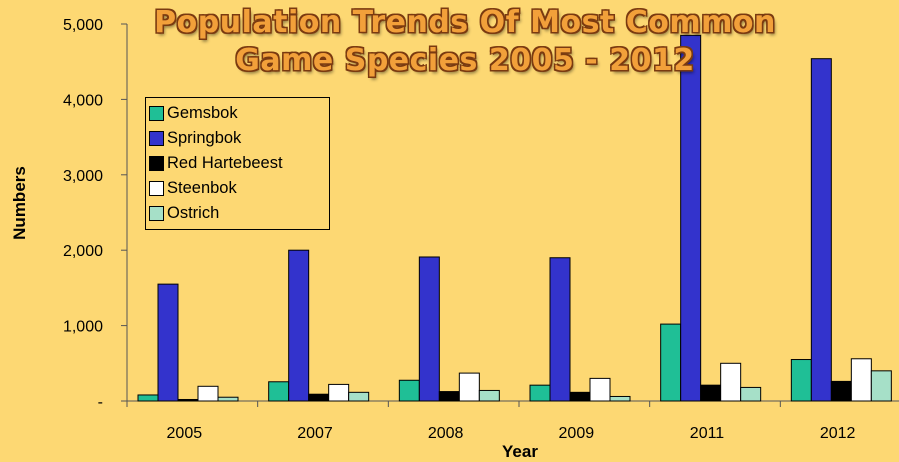 This screenshot has width=899, height=462. What do you see at coordinates (707, 433) in the screenshot?
I see `x-tick-label: 2011` at bounding box center [707, 433].